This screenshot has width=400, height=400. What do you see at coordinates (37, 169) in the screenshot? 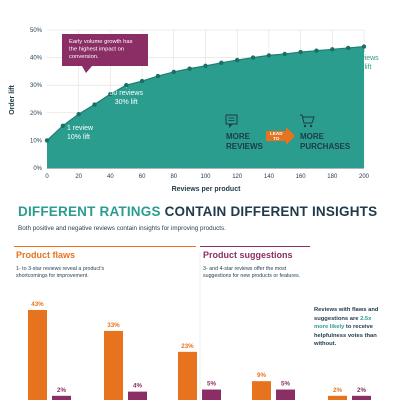
I see `y-tick-label: 0%` at bounding box center [37, 169].